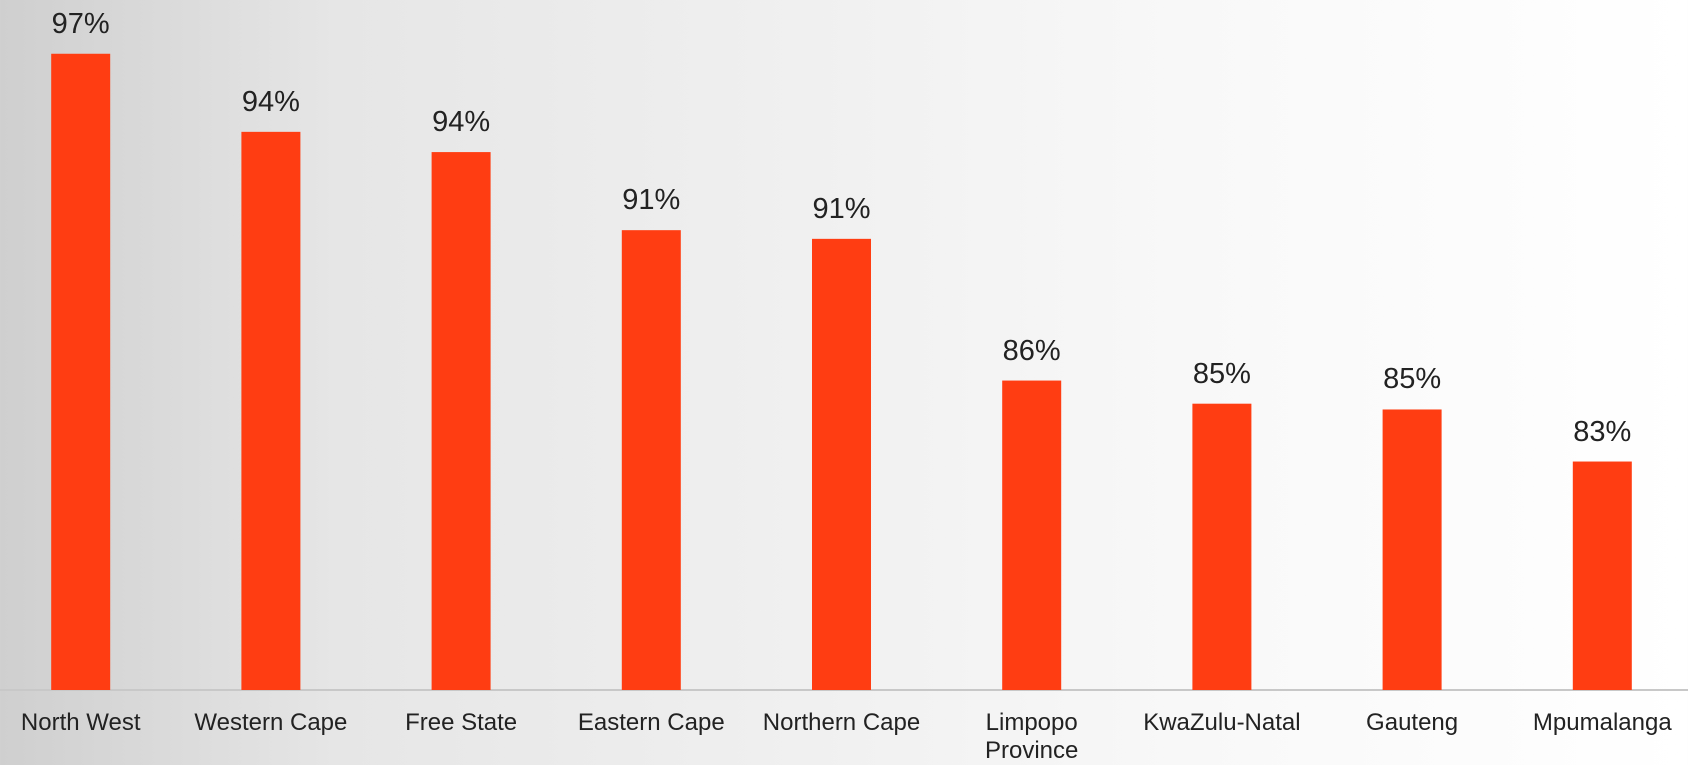  Describe the element at coordinates (271, 722) in the screenshot. I see `x-tick-label: Western Cape` at that location.